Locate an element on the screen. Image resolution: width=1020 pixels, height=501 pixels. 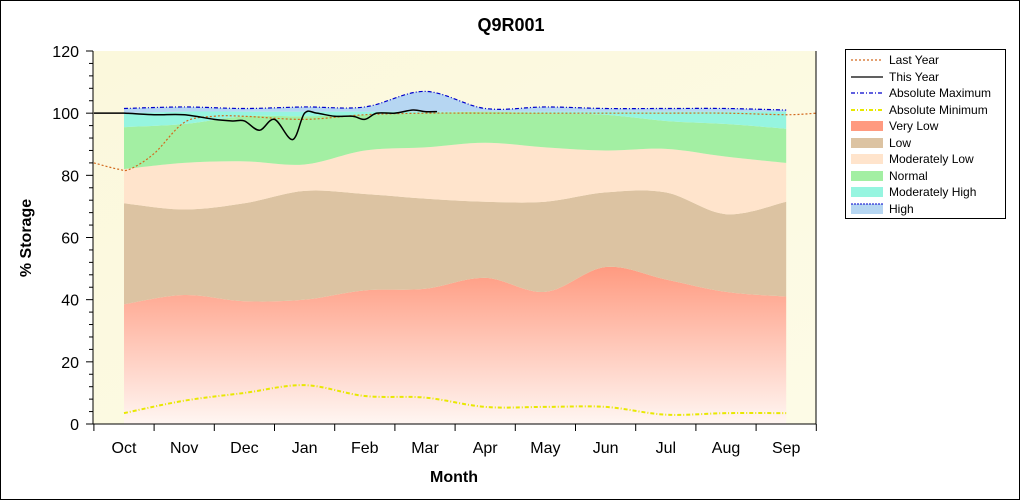
legend-item-normal: Normal is located at coordinates (925, 176).